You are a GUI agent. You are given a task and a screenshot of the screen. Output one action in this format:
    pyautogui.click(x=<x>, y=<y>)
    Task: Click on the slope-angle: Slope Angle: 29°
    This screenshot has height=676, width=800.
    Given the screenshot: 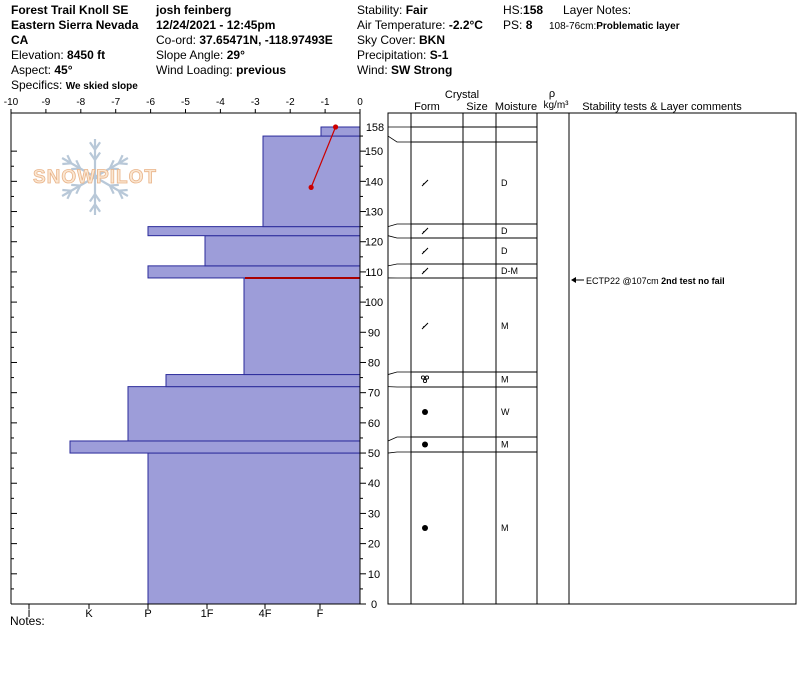 What is the action you would take?
    pyautogui.click(x=200, y=55)
    